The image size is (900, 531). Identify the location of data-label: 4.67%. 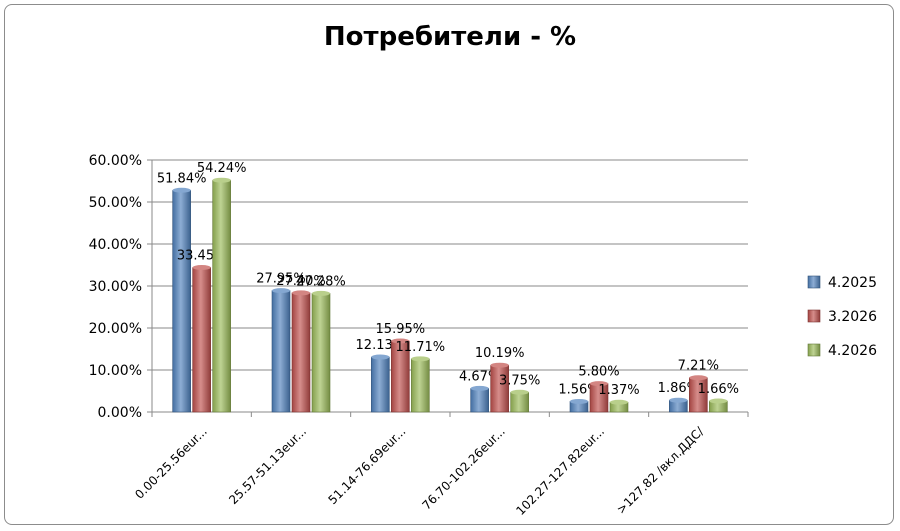
(479, 376).